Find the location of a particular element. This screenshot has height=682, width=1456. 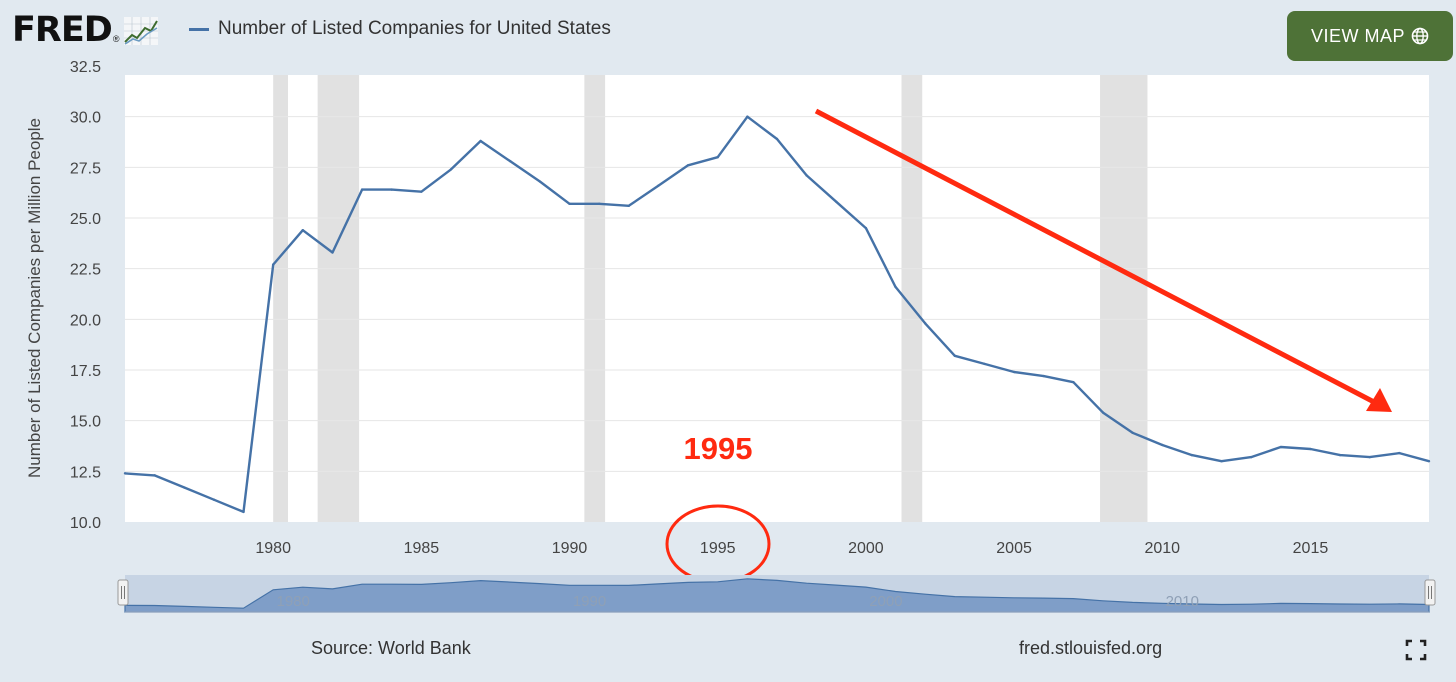

site-link: fred.stlouisfed.org is located at coordinates (1091, 648).